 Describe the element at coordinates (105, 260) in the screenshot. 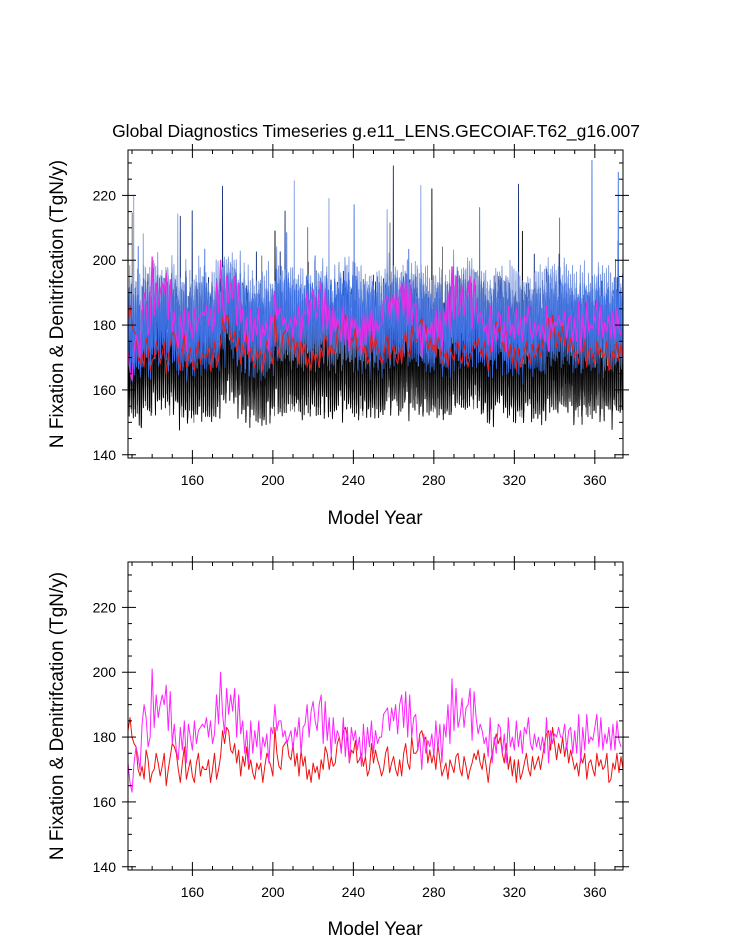

I see `top-y-tick-label: 200` at that location.